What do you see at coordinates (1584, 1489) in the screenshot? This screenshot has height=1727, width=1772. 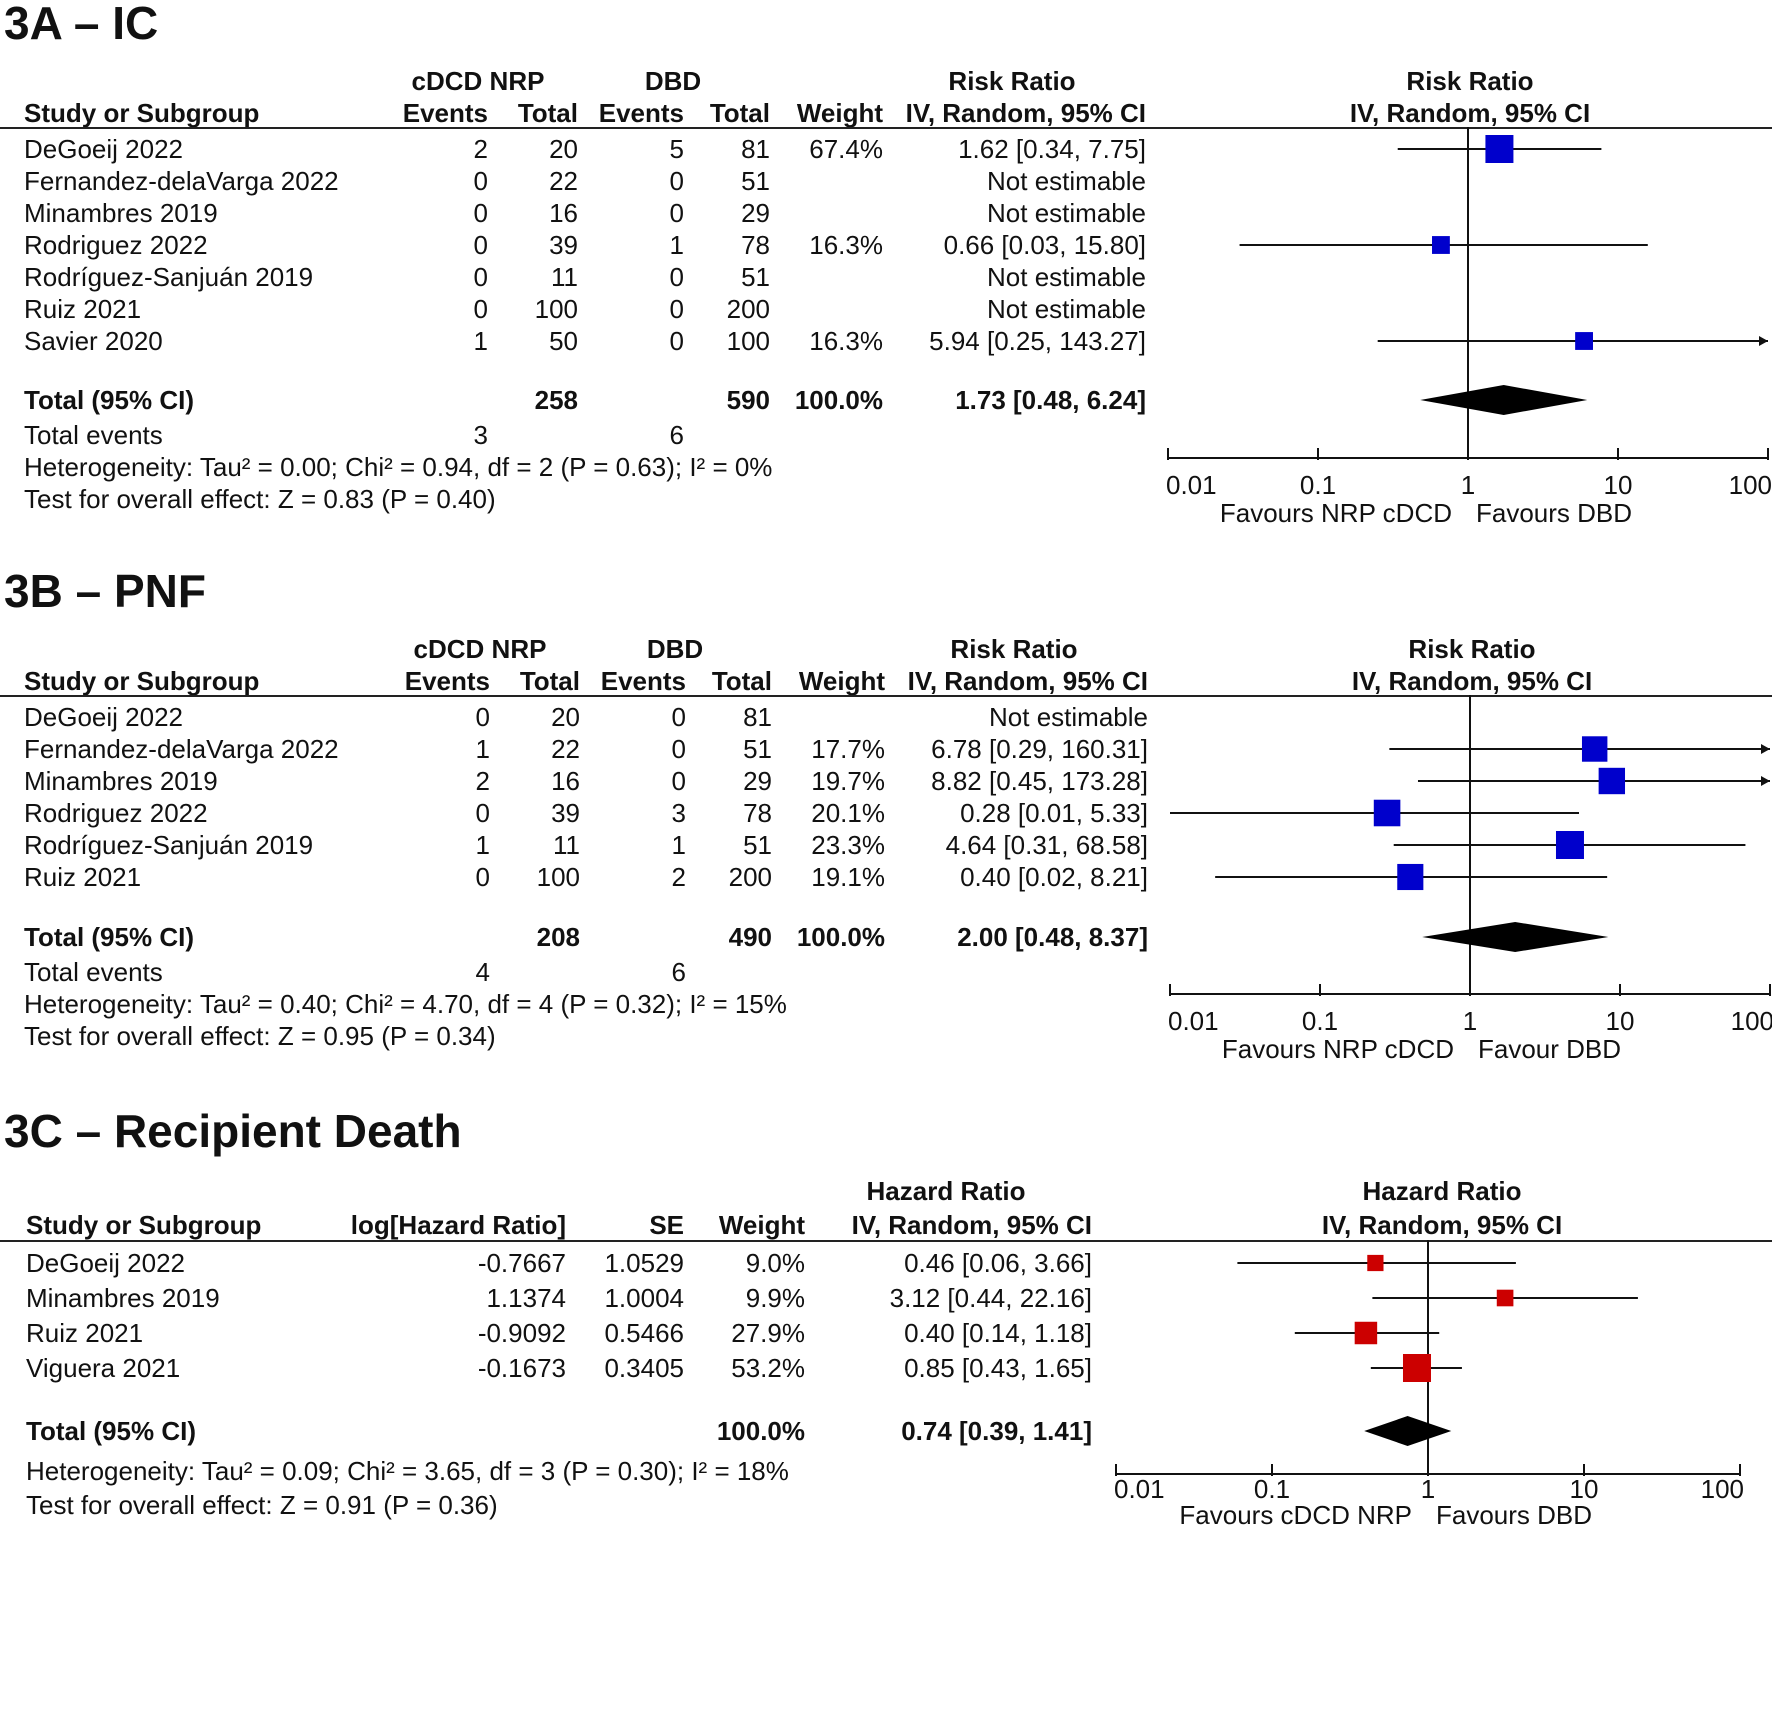 I see `tick-label: 10` at bounding box center [1584, 1489].